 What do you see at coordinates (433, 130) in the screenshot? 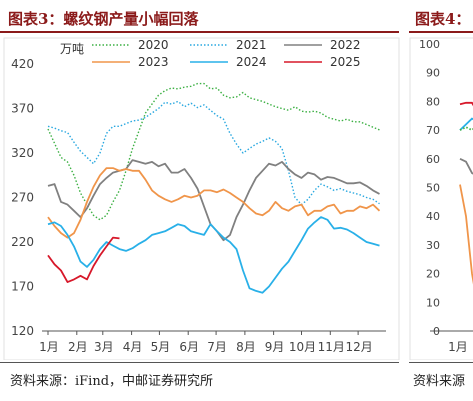
I see `y-tick-label-right: 70` at bounding box center [433, 130].